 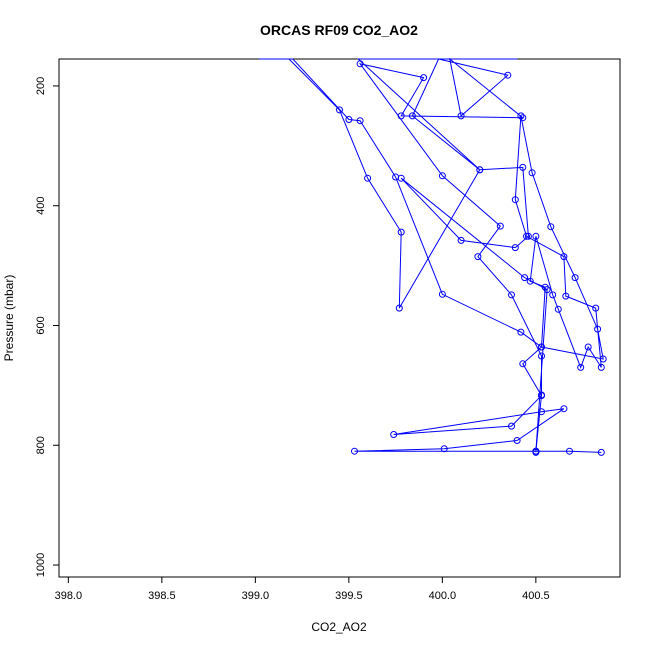 I want to click on x-axis-label: CO2_AO2, so click(x=339, y=627).